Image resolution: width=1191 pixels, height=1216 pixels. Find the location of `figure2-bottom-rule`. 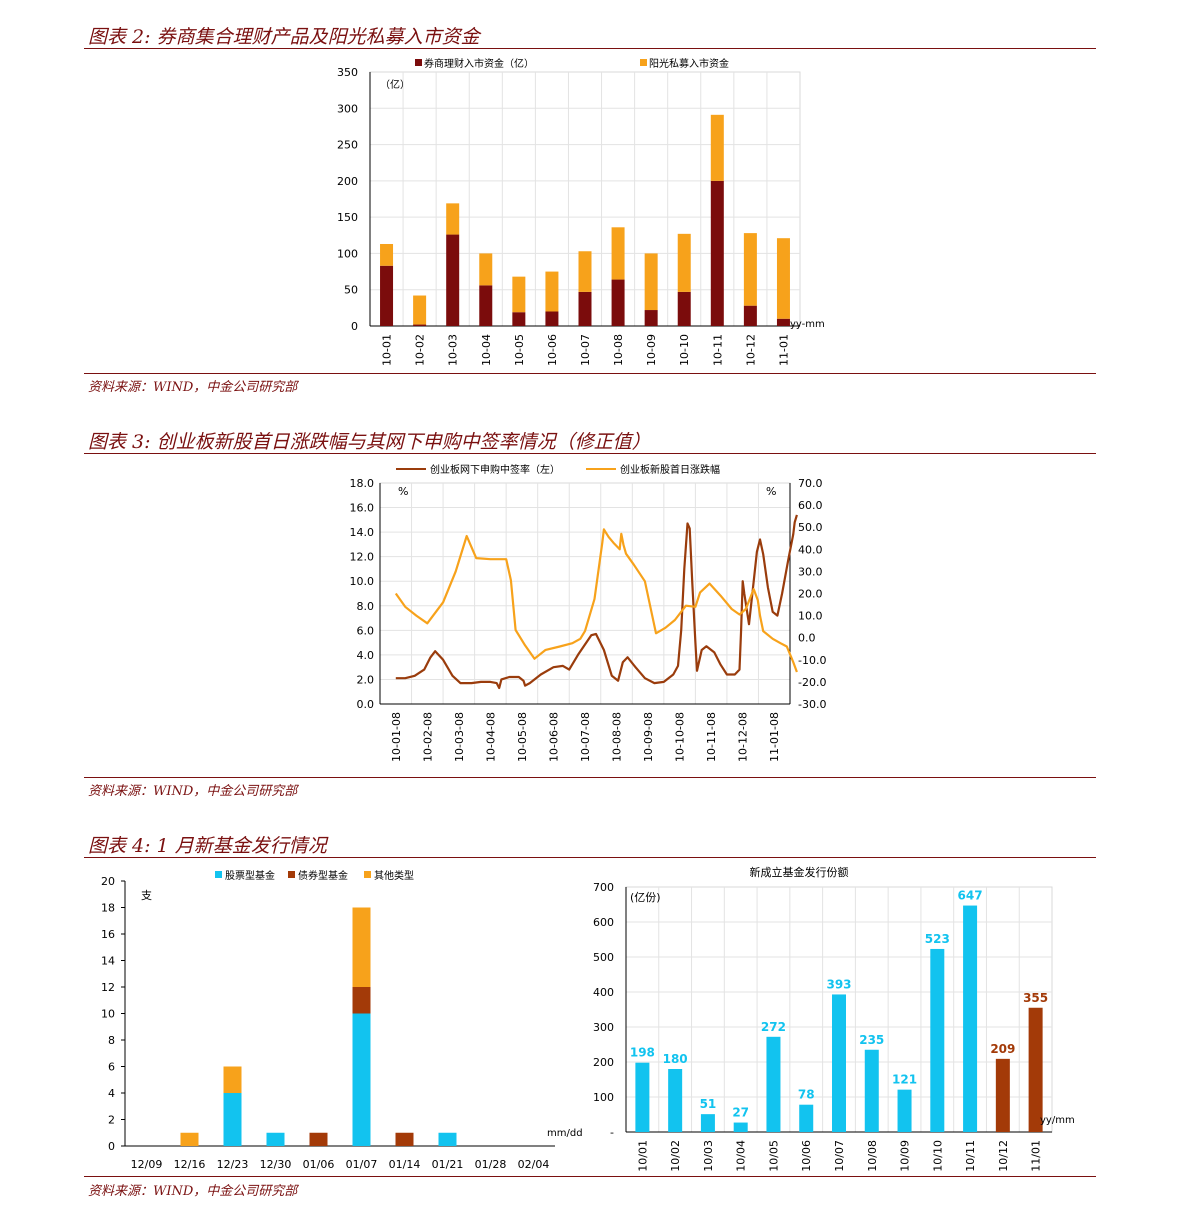

figure2-bottom-rule is located at coordinates (590, 373).